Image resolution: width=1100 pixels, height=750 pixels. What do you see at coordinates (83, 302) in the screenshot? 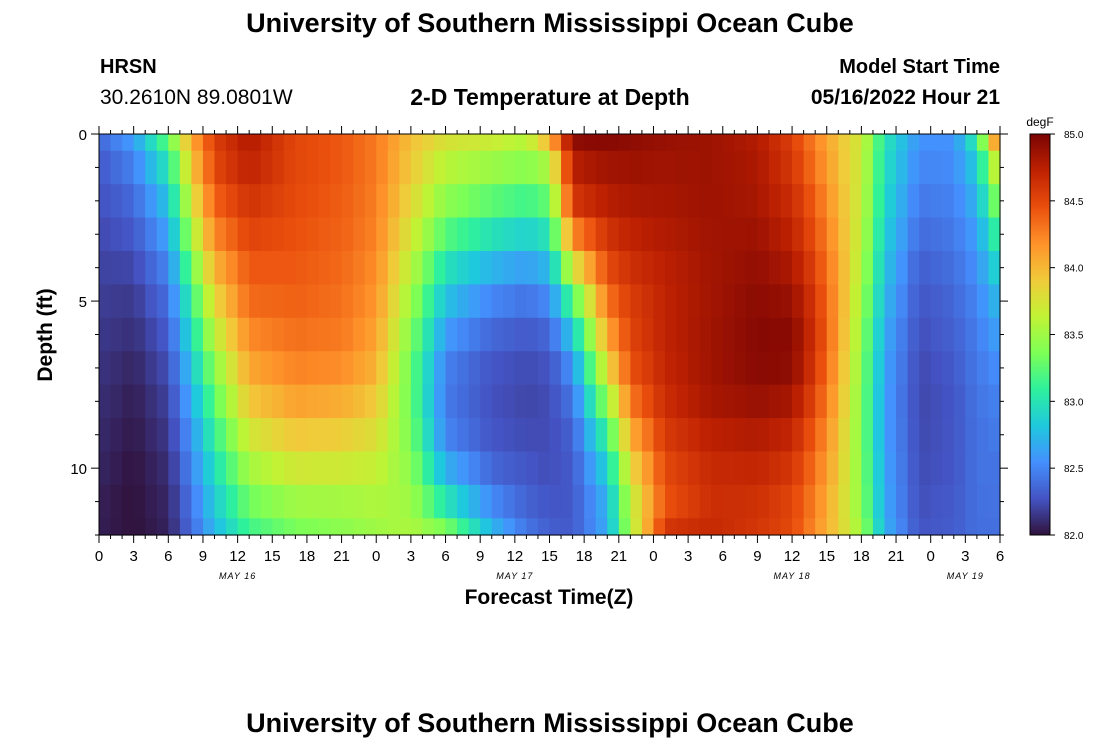
I see `y-tick-label: 5` at bounding box center [83, 302].